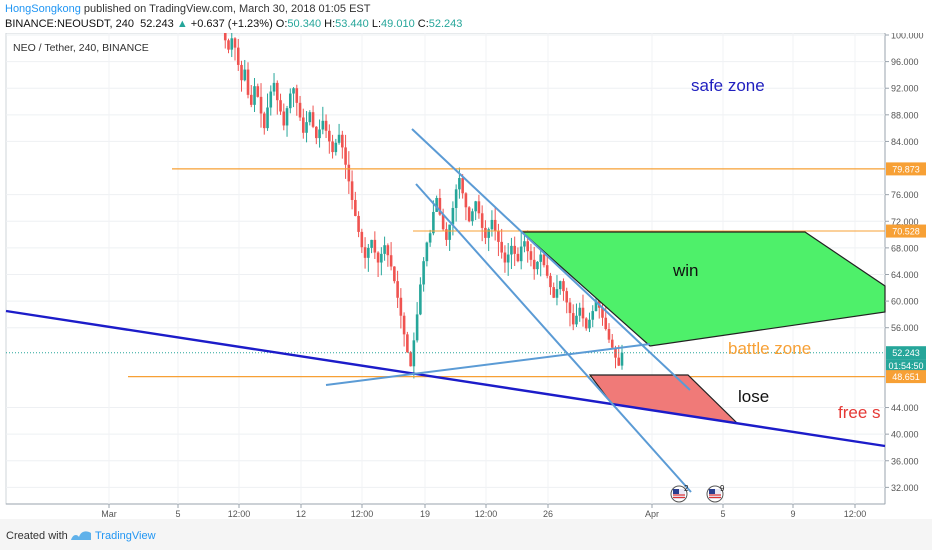 Image resolution: width=932 pixels, height=550 pixels. I want to click on annotation-lose: lose, so click(753, 396).